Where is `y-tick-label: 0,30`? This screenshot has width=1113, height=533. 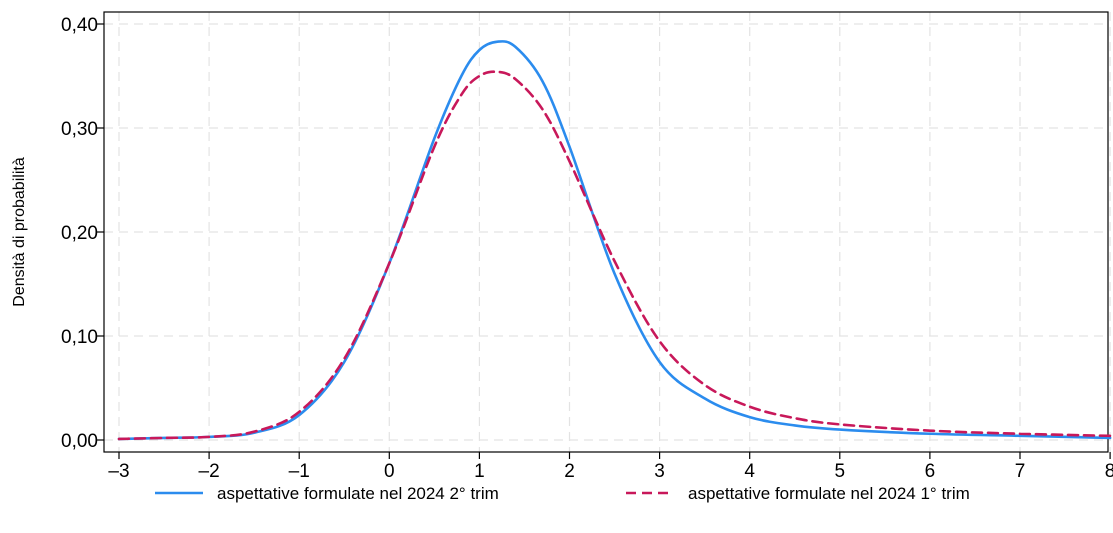
y-tick-label: 0,30 is located at coordinates (79, 129).